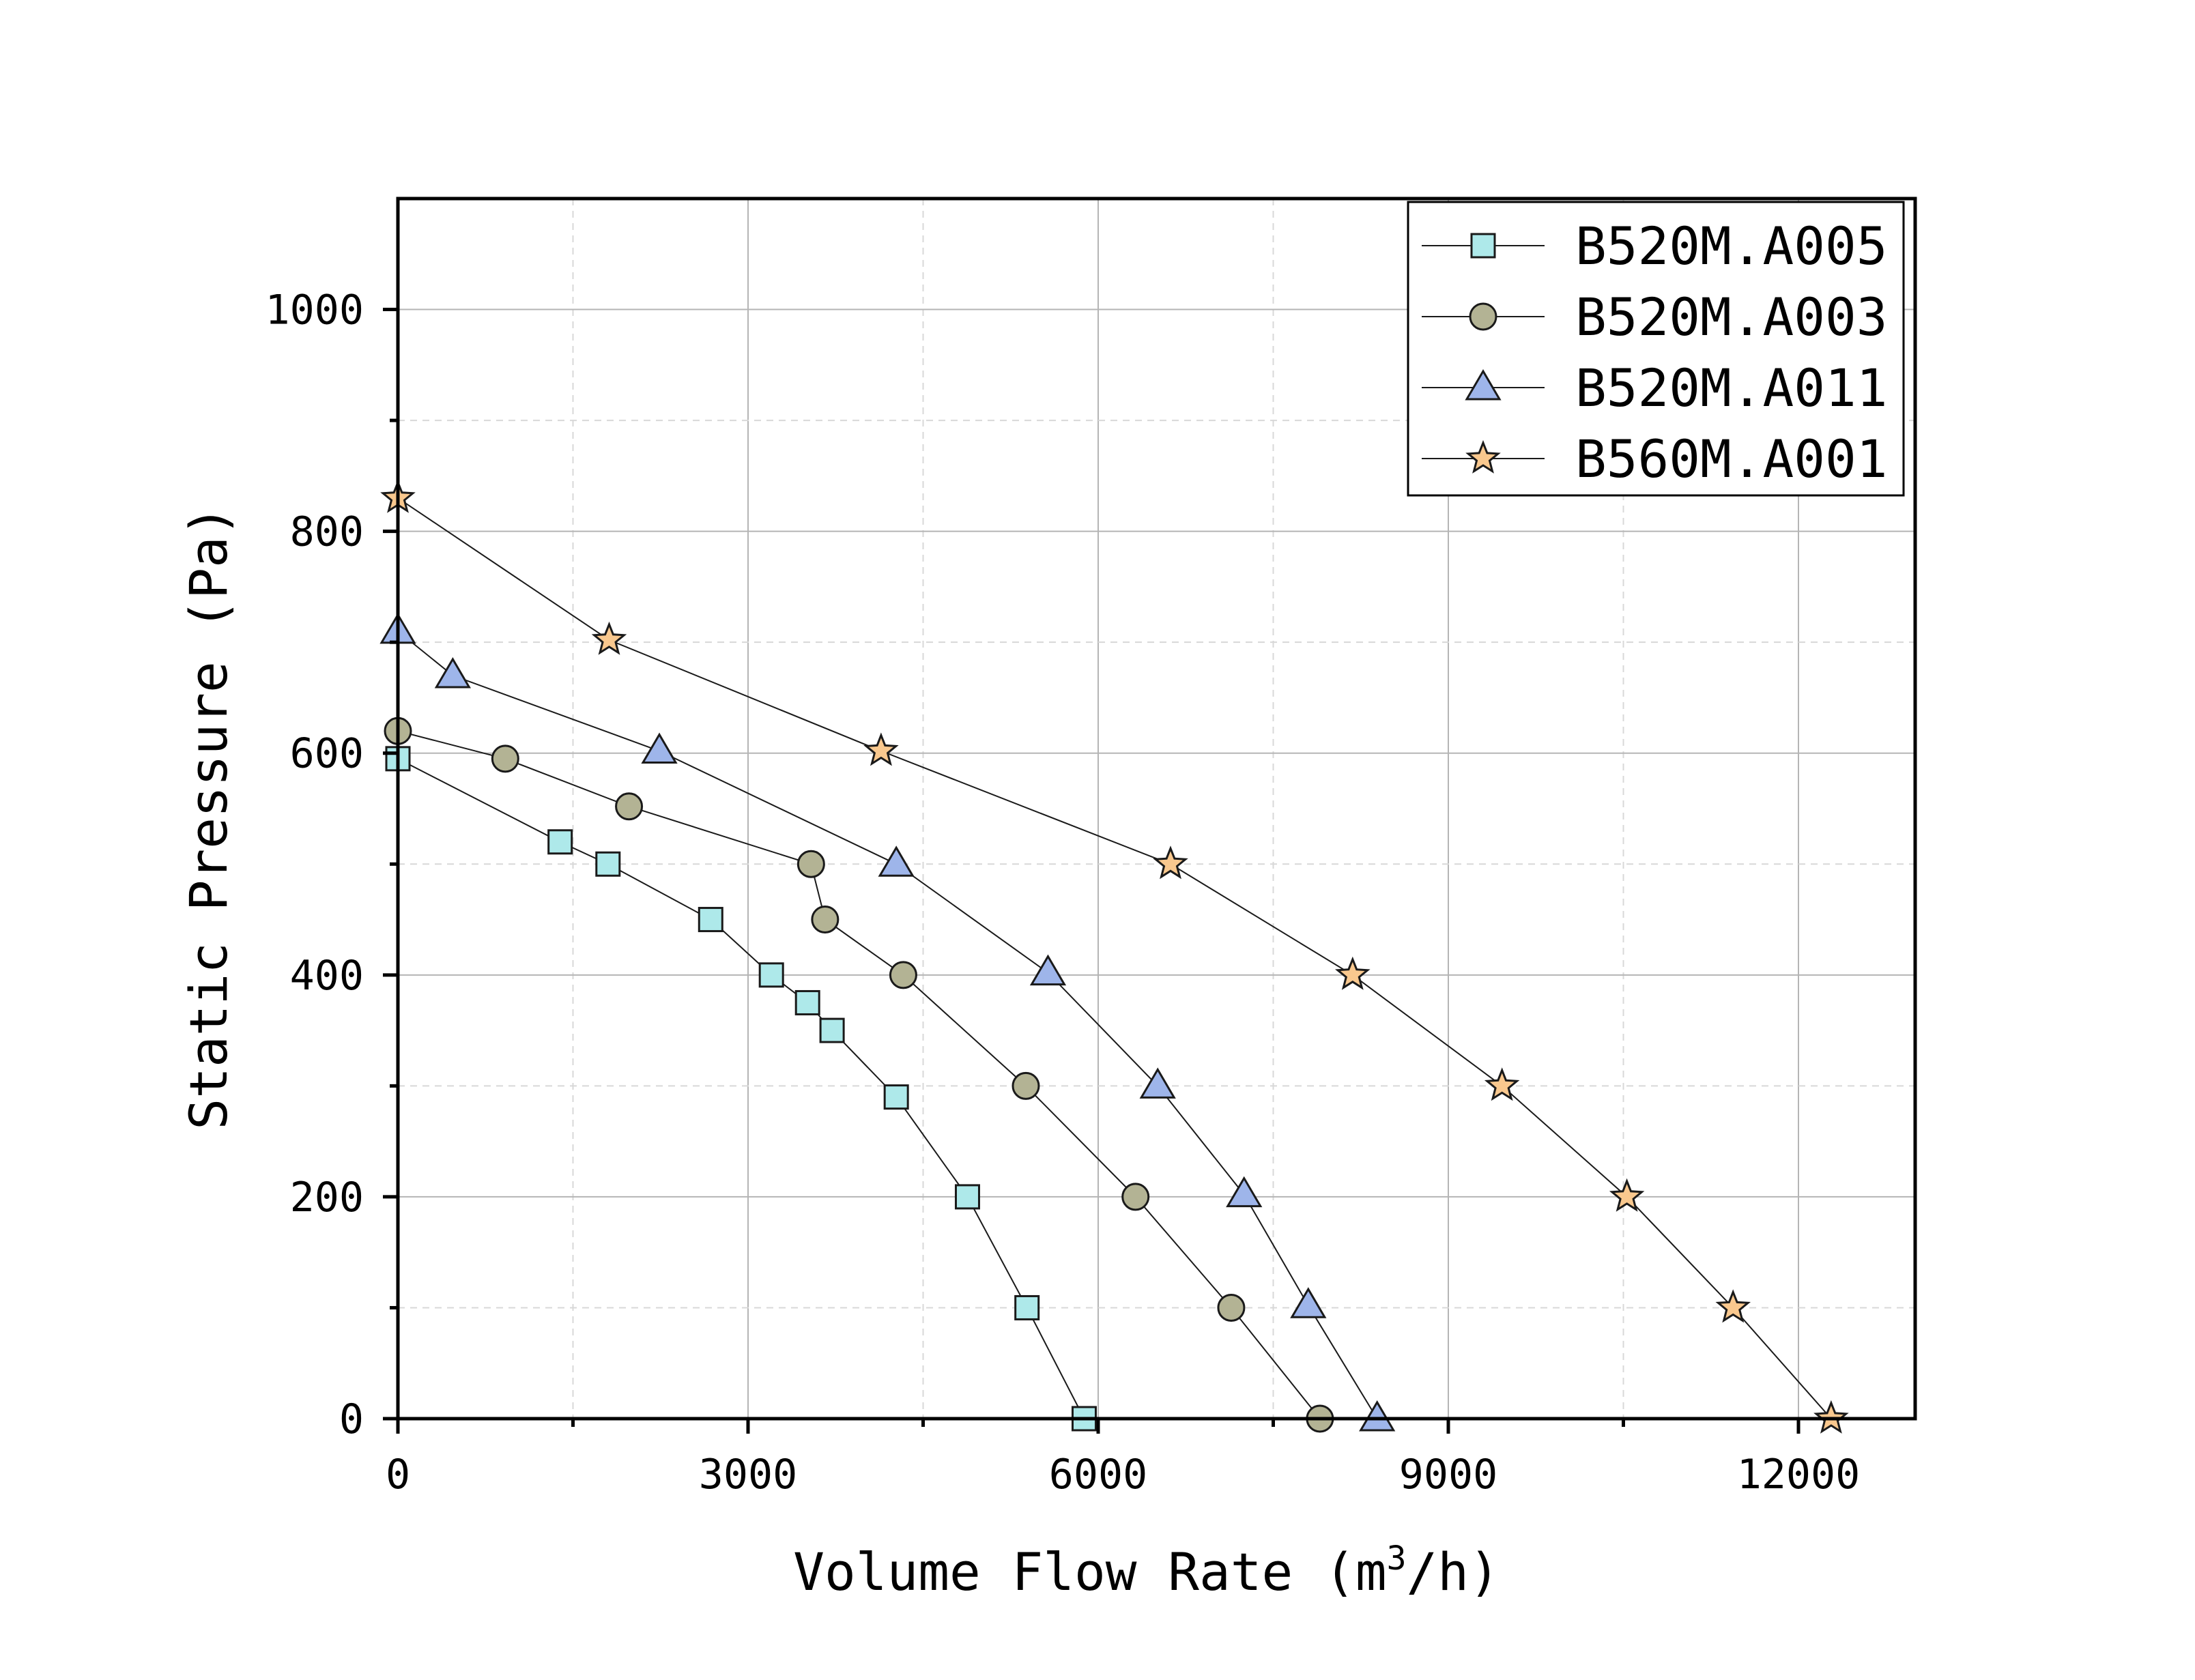  I want to click on y-tick-labels: 0 200 400 600 800 1000, so click(315, 865).